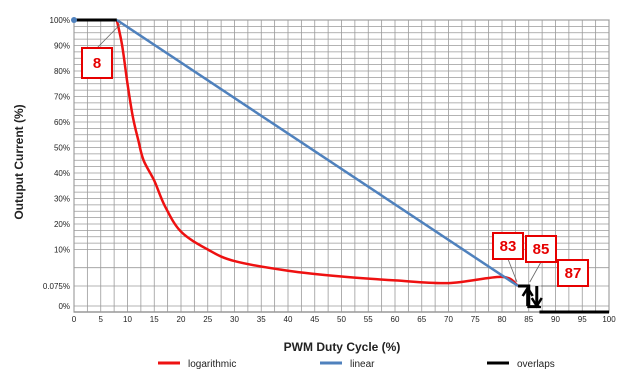 The height and width of the screenshot is (376, 632). I want to click on series-overlaps-segment, so click(529, 296).